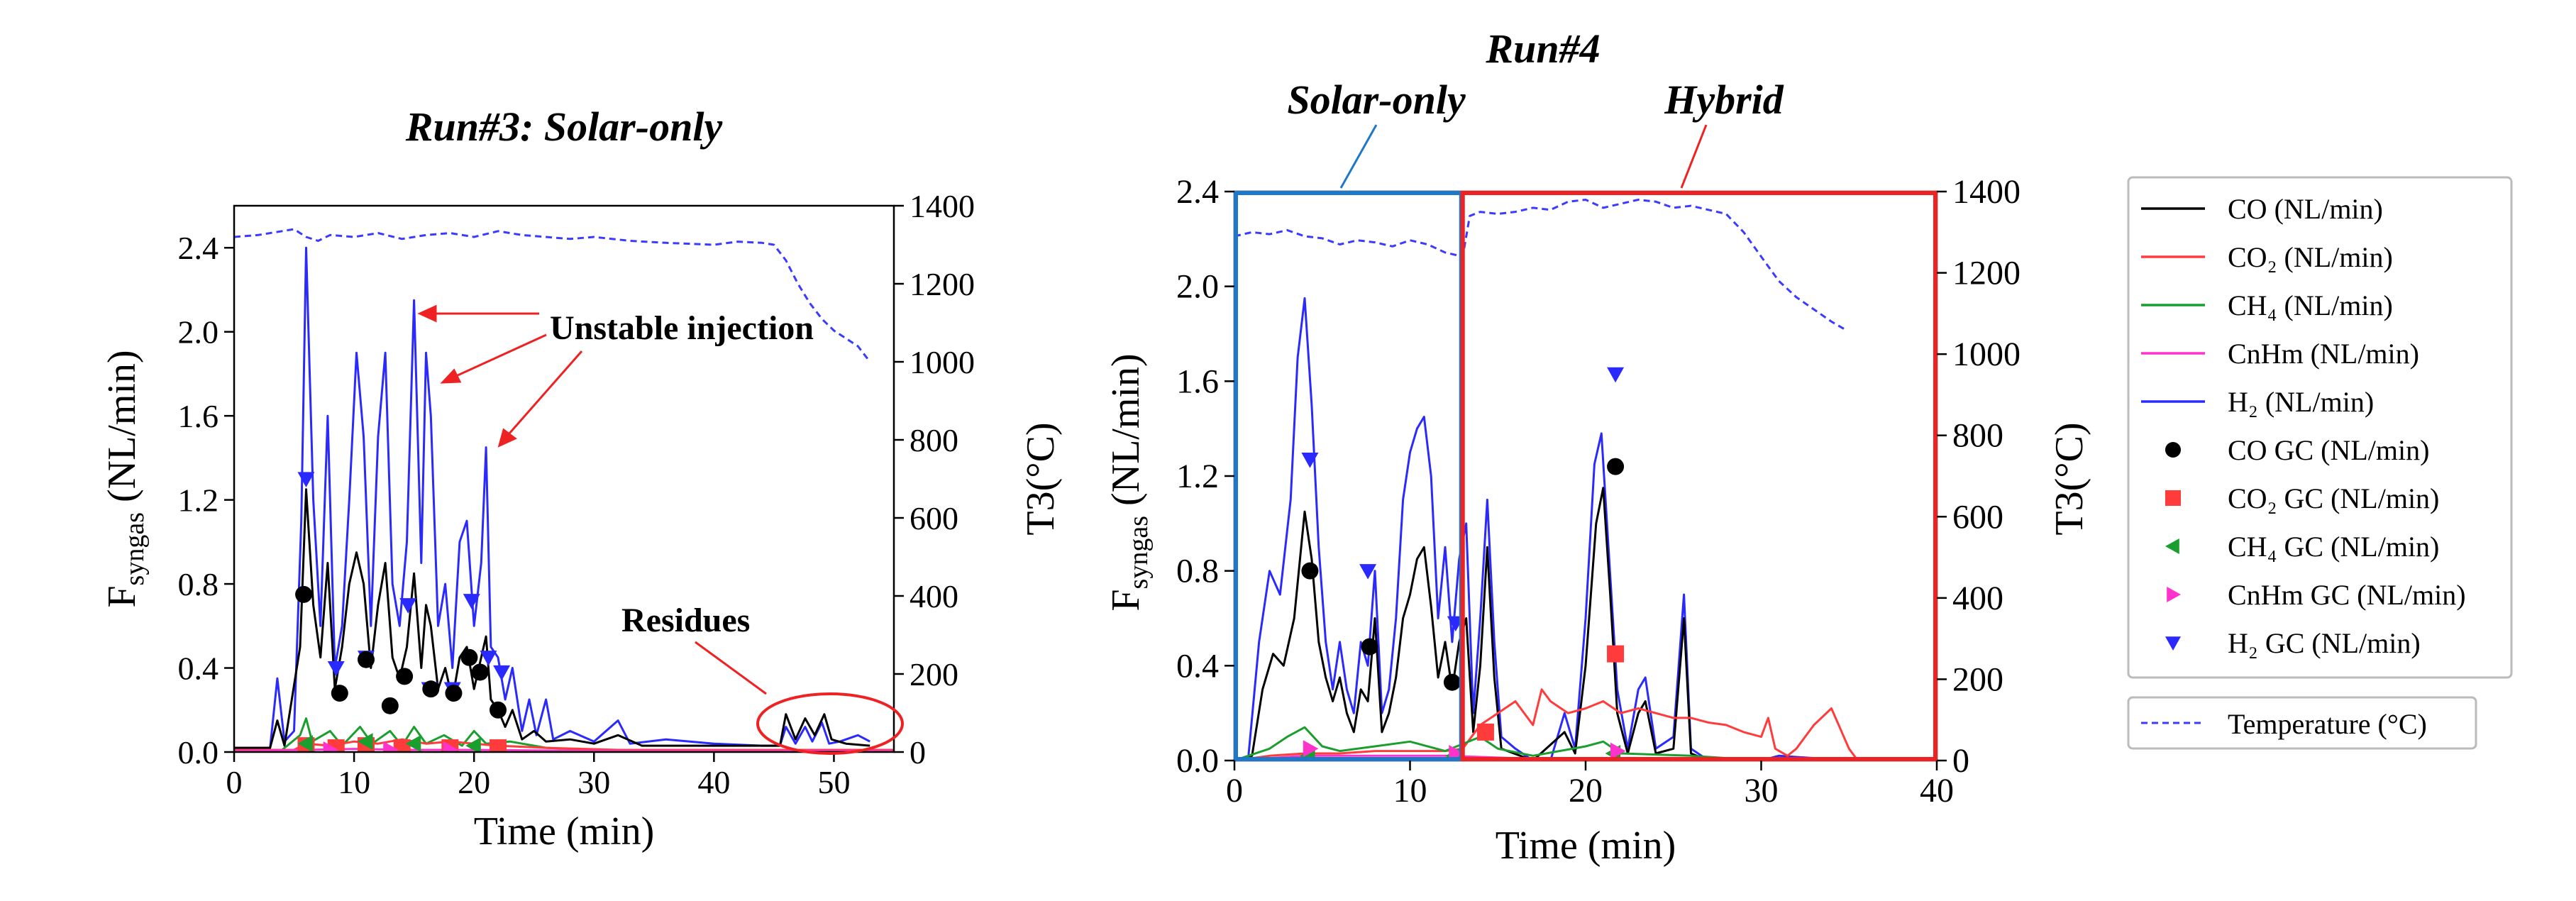 Image resolution: width=2576 pixels, height=901 pixels. Describe the element at coordinates (1410, 790) in the screenshot. I see `run4-xtick-label: 10` at that location.